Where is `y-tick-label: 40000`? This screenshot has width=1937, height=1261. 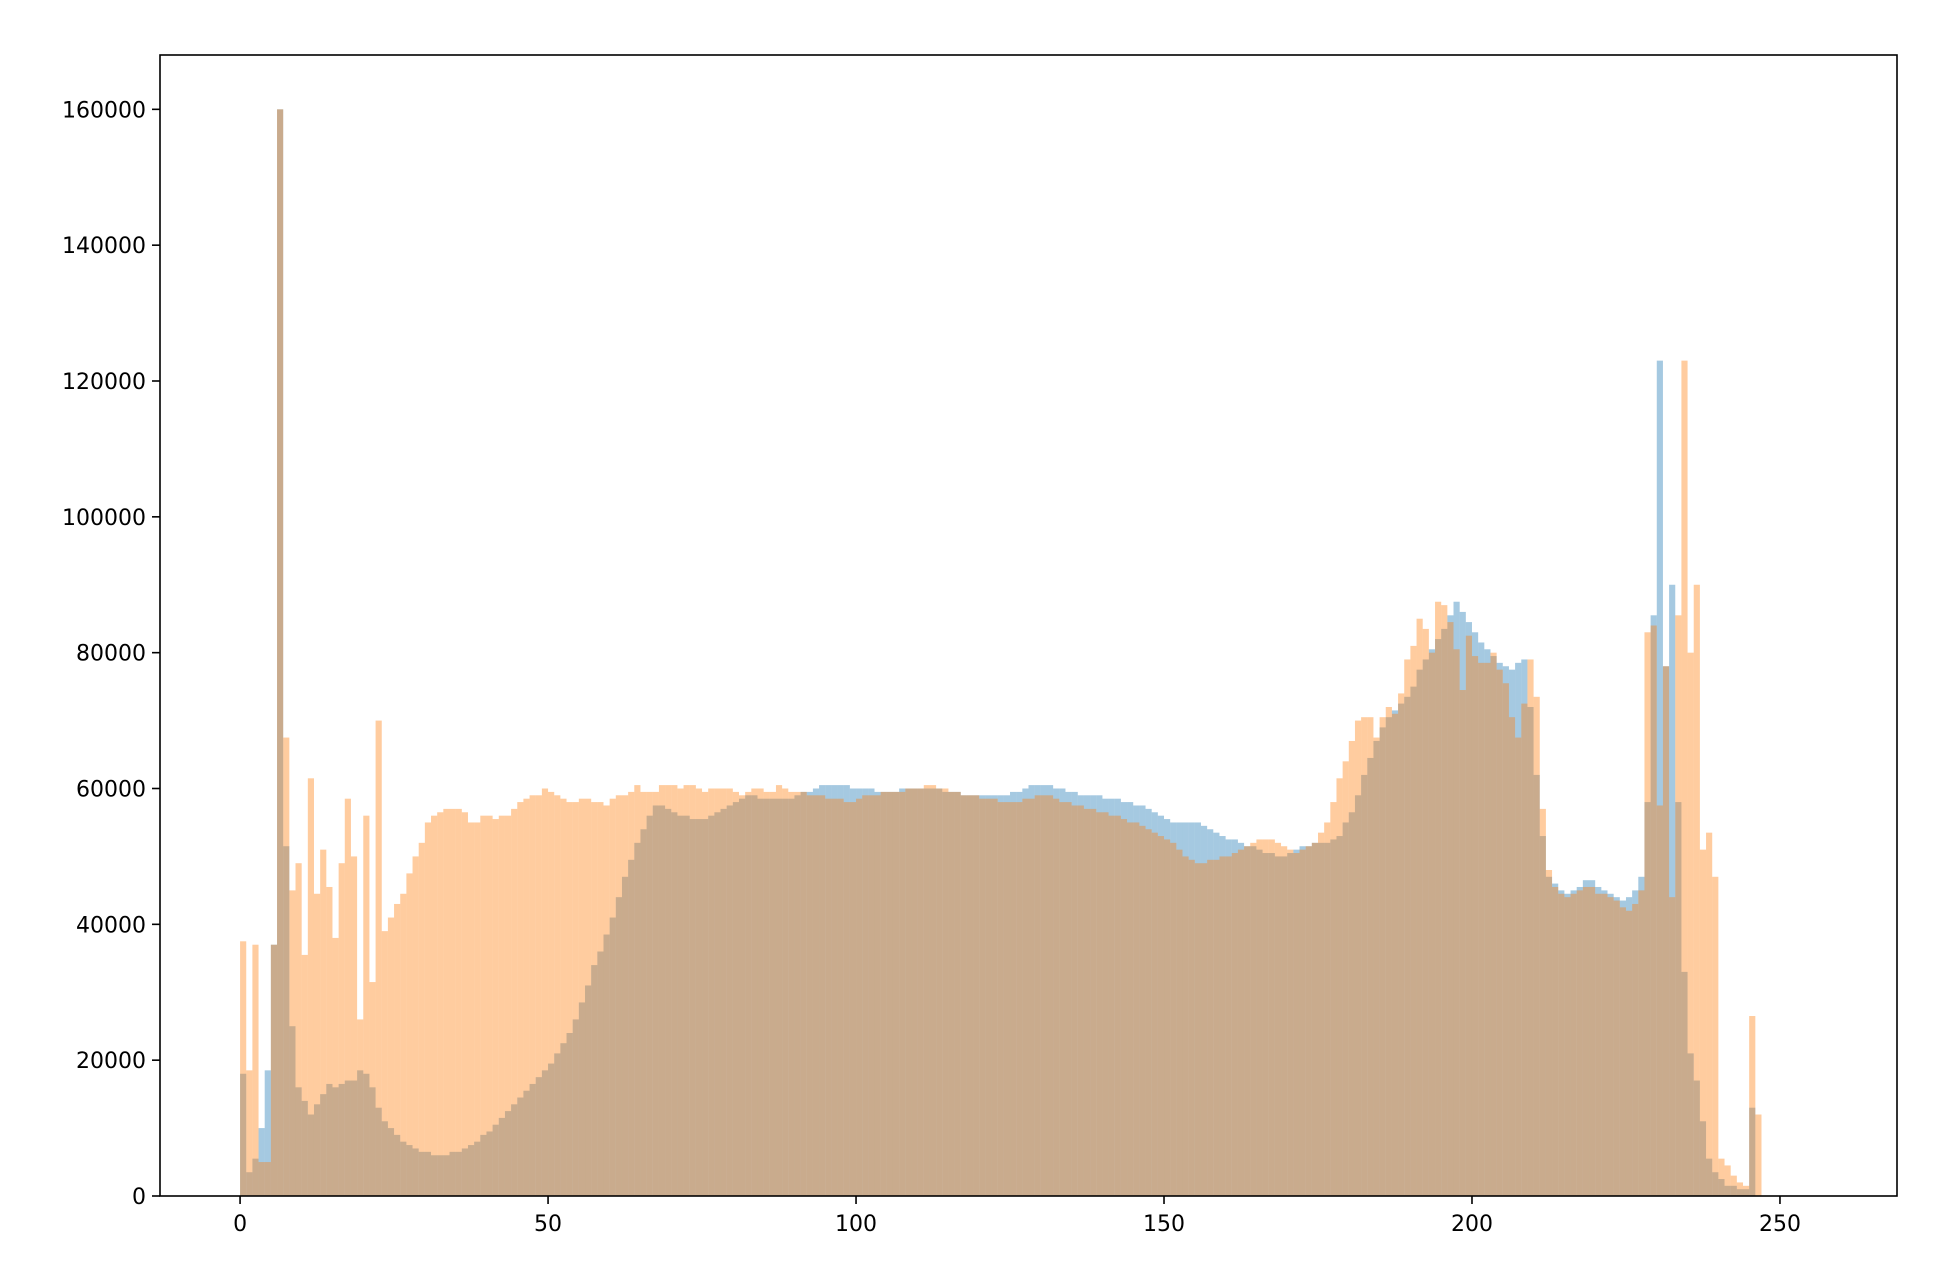 y-tick-label: 40000 is located at coordinates (111, 925).